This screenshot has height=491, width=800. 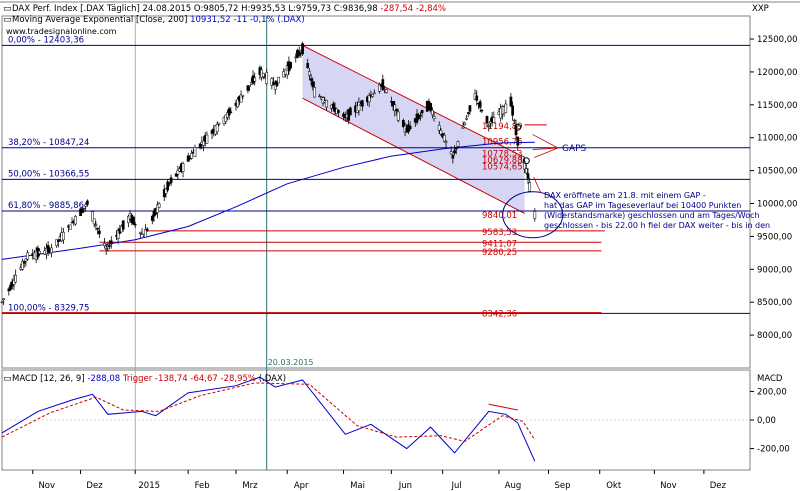 What do you see at coordinates (310, 9) in the screenshot?
I see `header-part-3: L:9759,73` at bounding box center [310, 9].